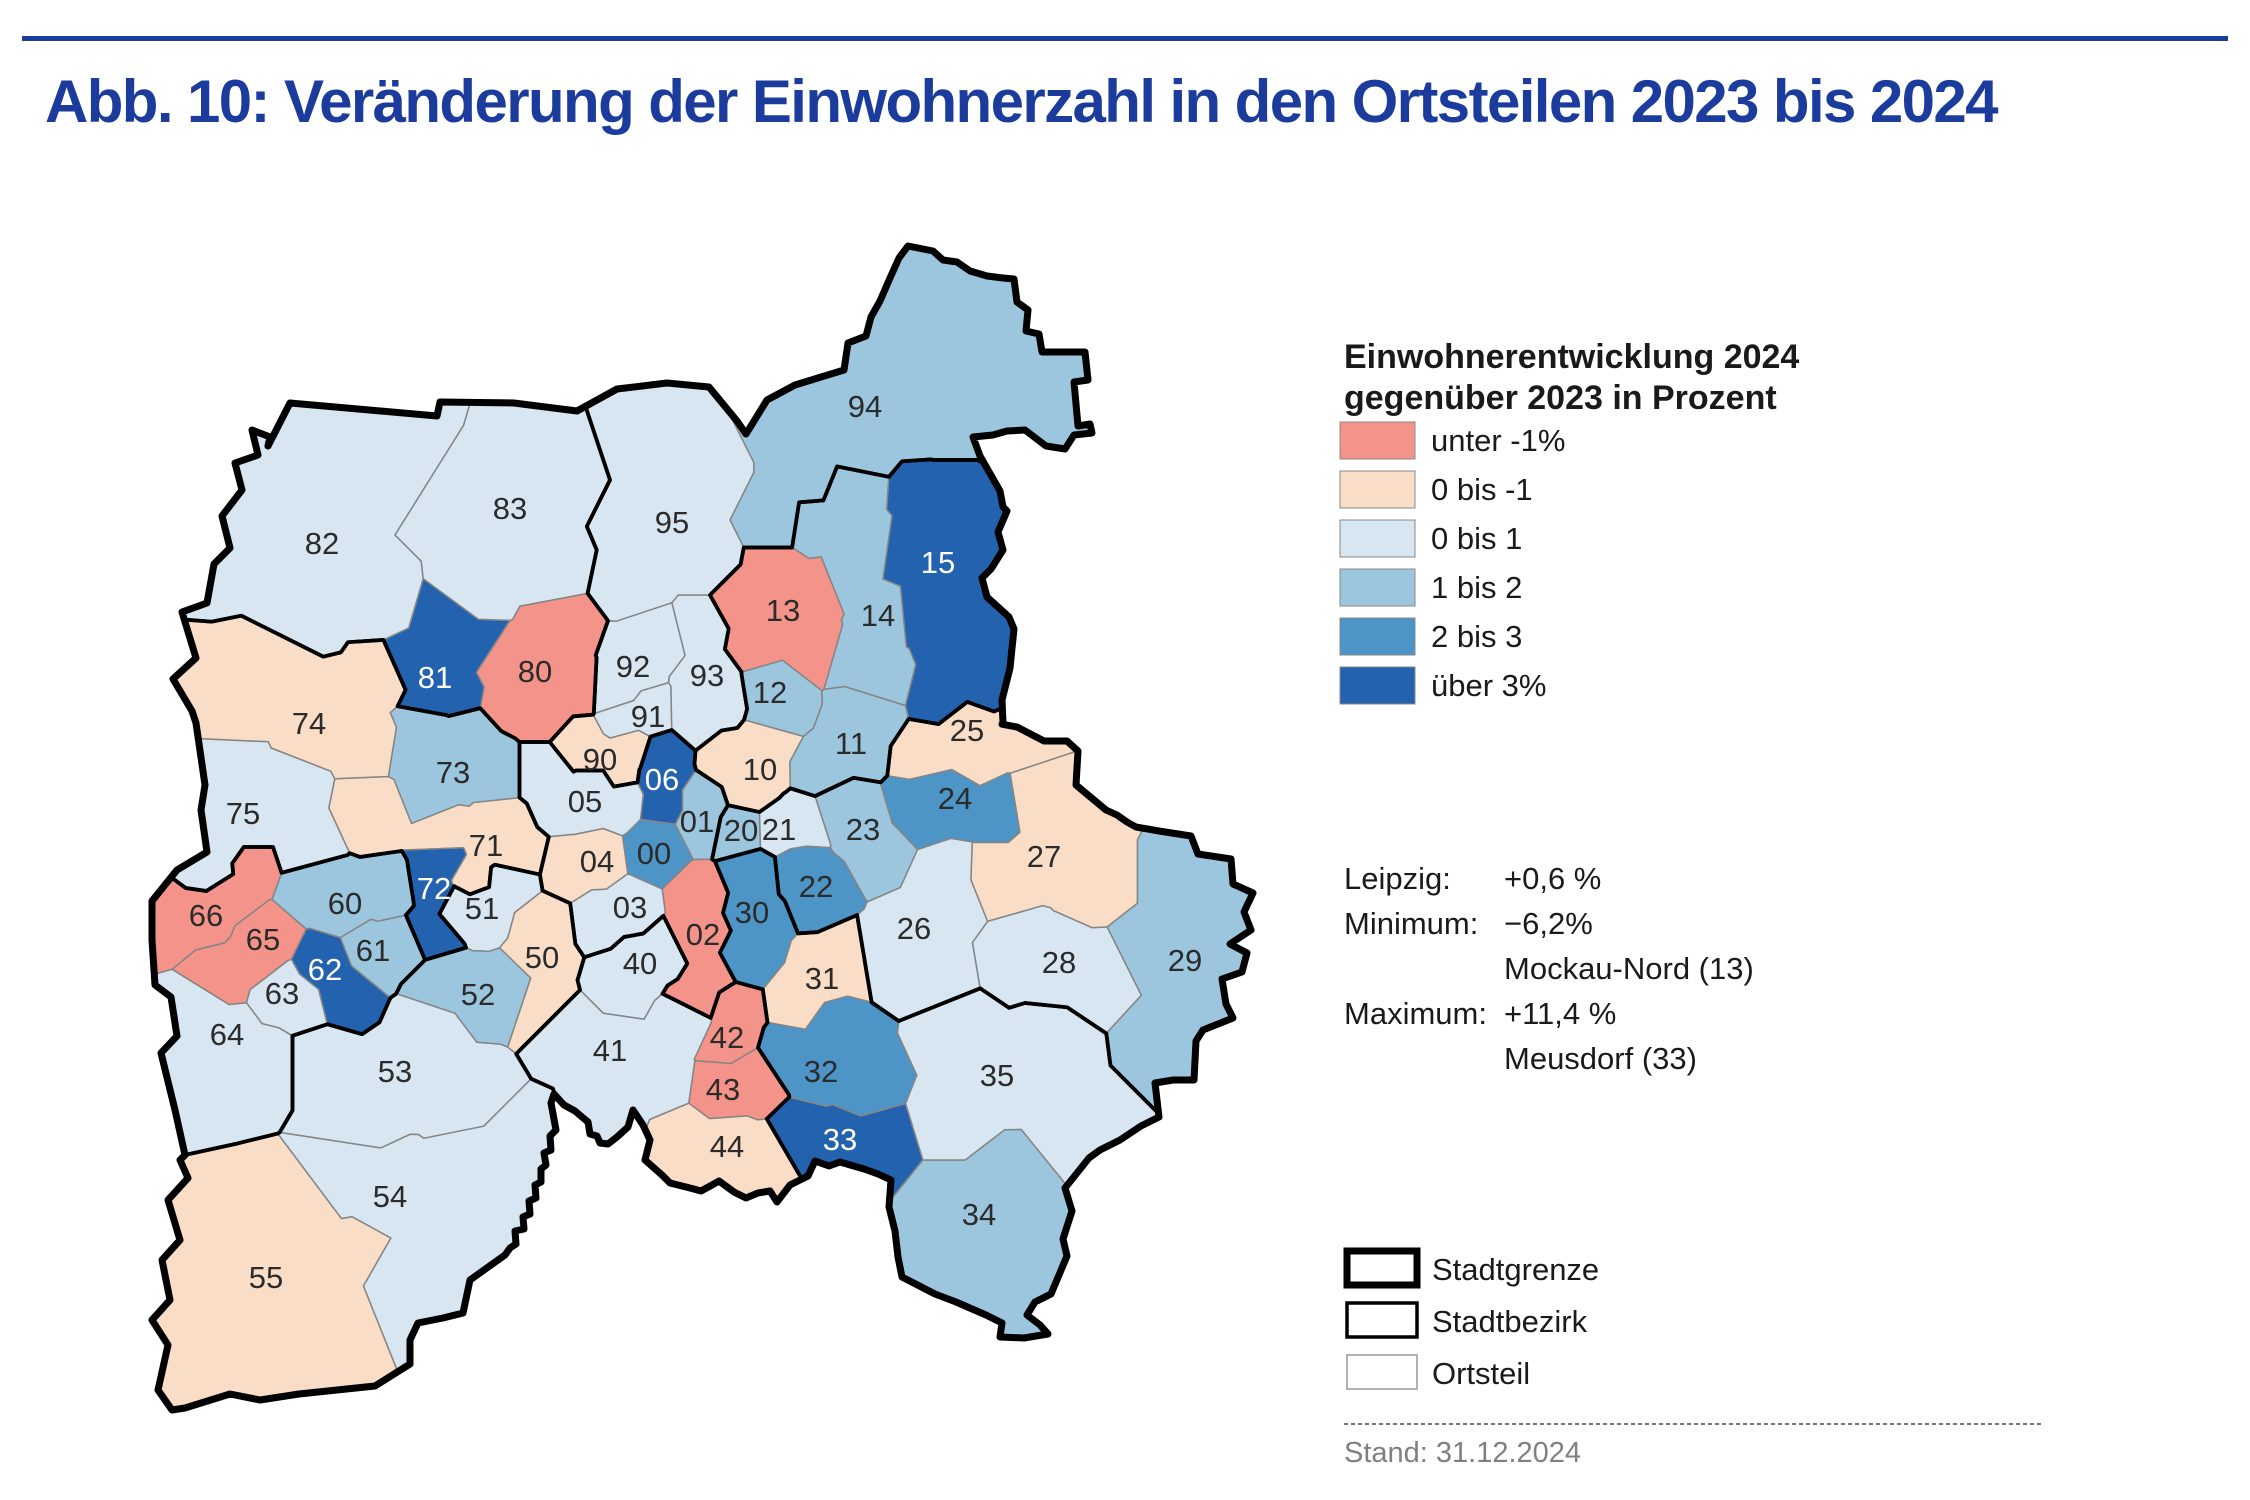 The image size is (2250, 1500). Describe the element at coordinates (453, 772) in the screenshot. I see `svg-text: 73` at that location.